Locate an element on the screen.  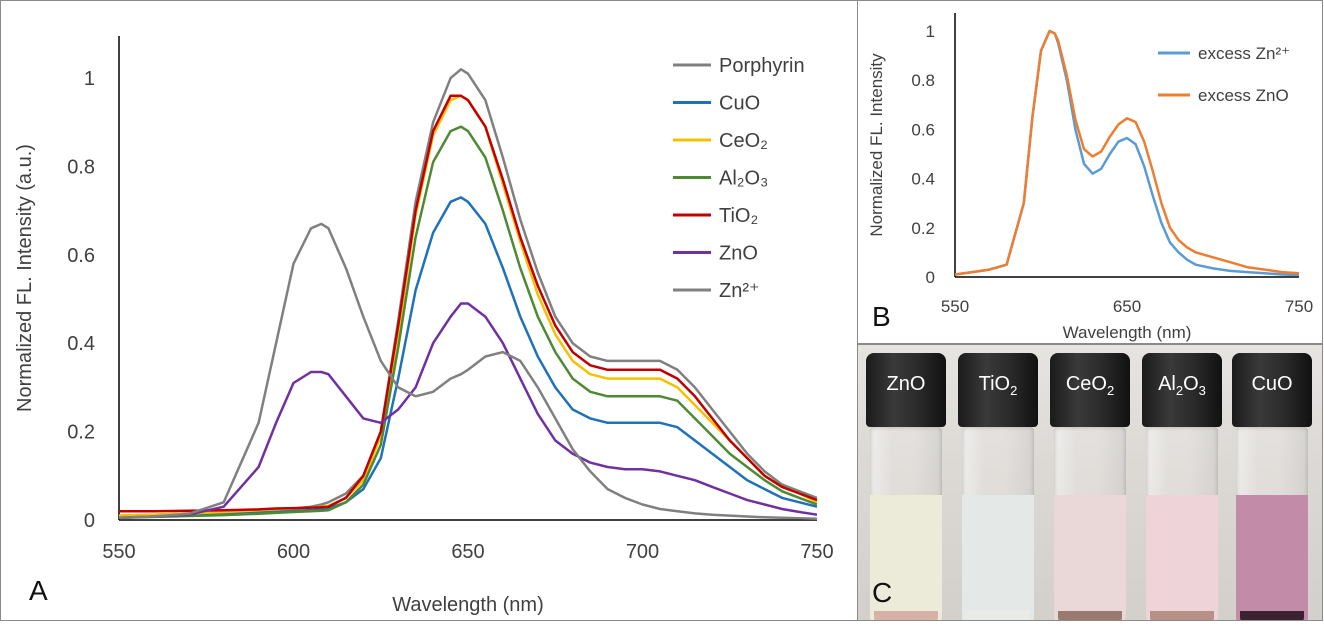
chart-a-x-tick-label: 550 is located at coordinates (118, 552).